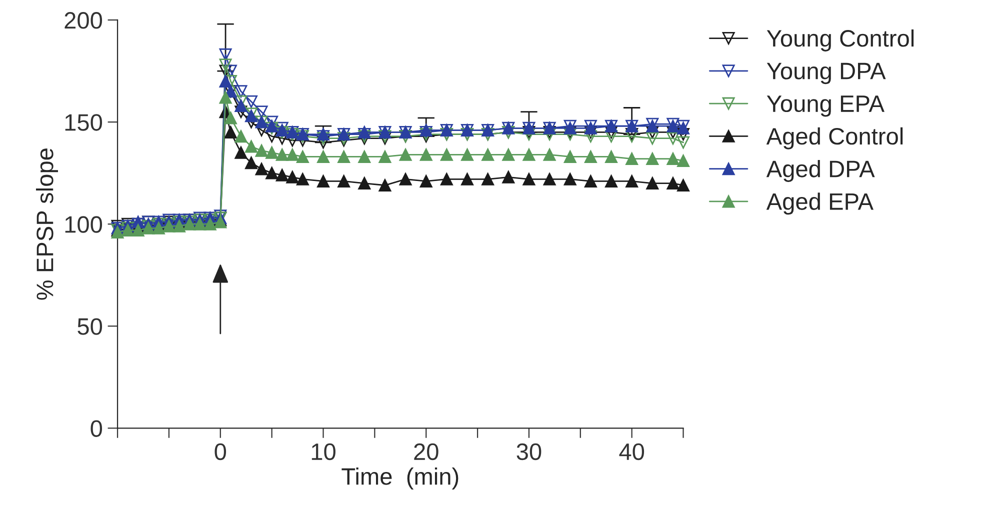 Image resolution: width=996 pixels, height=526 pixels. Describe the element at coordinates (820, 203) in the screenshot. I see `legend-label: Aged EPA` at that location.